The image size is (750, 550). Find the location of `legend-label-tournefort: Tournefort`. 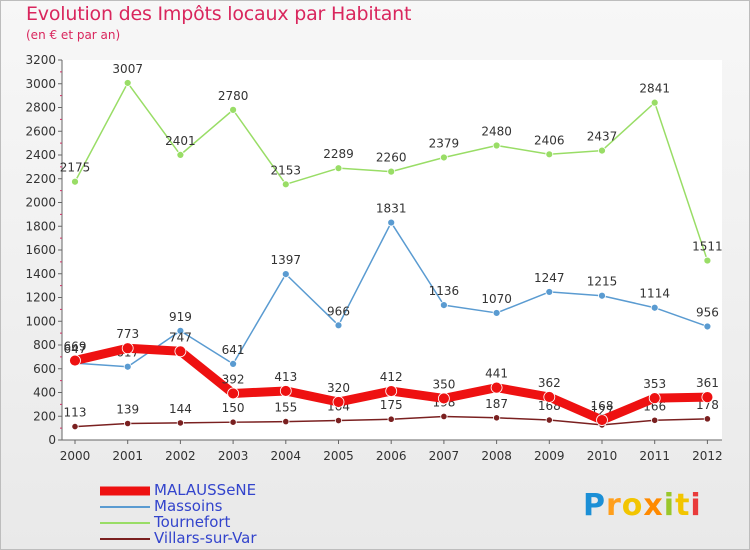

legend-label-tournefort: Tournefort is located at coordinates (192, 522).